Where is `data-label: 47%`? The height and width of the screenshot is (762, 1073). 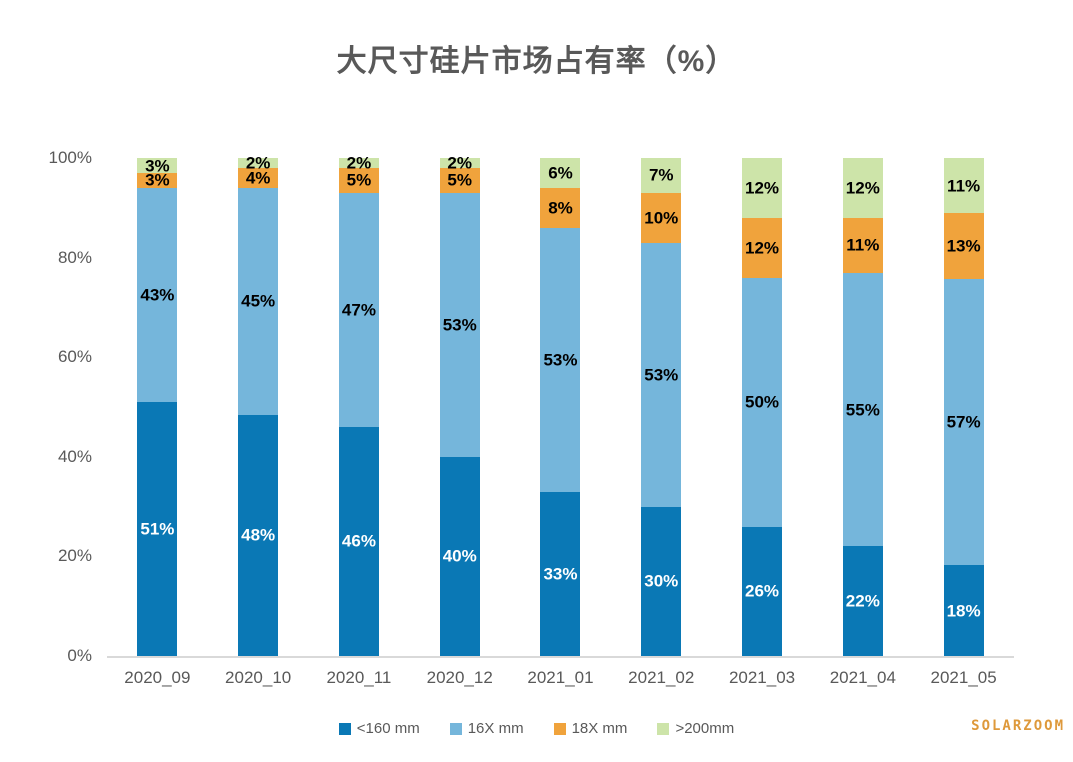 data-label: 47% is located at coordinates (358, 310).